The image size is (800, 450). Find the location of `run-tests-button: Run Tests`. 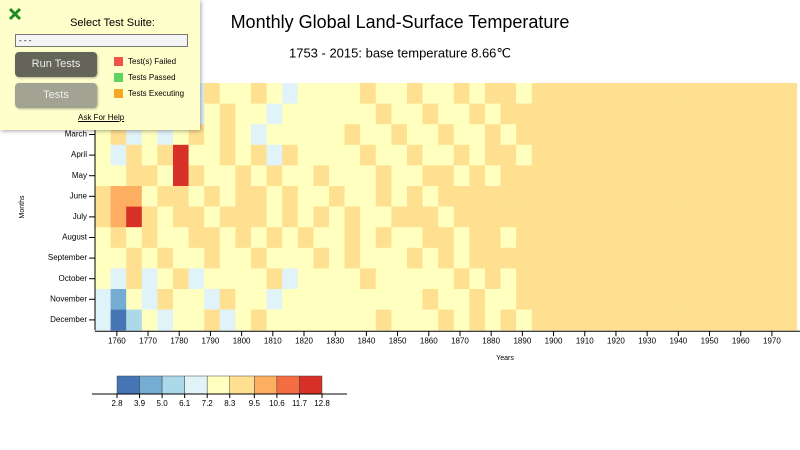

run-tests-button: Run Tests is located at coordinates (56, 64).